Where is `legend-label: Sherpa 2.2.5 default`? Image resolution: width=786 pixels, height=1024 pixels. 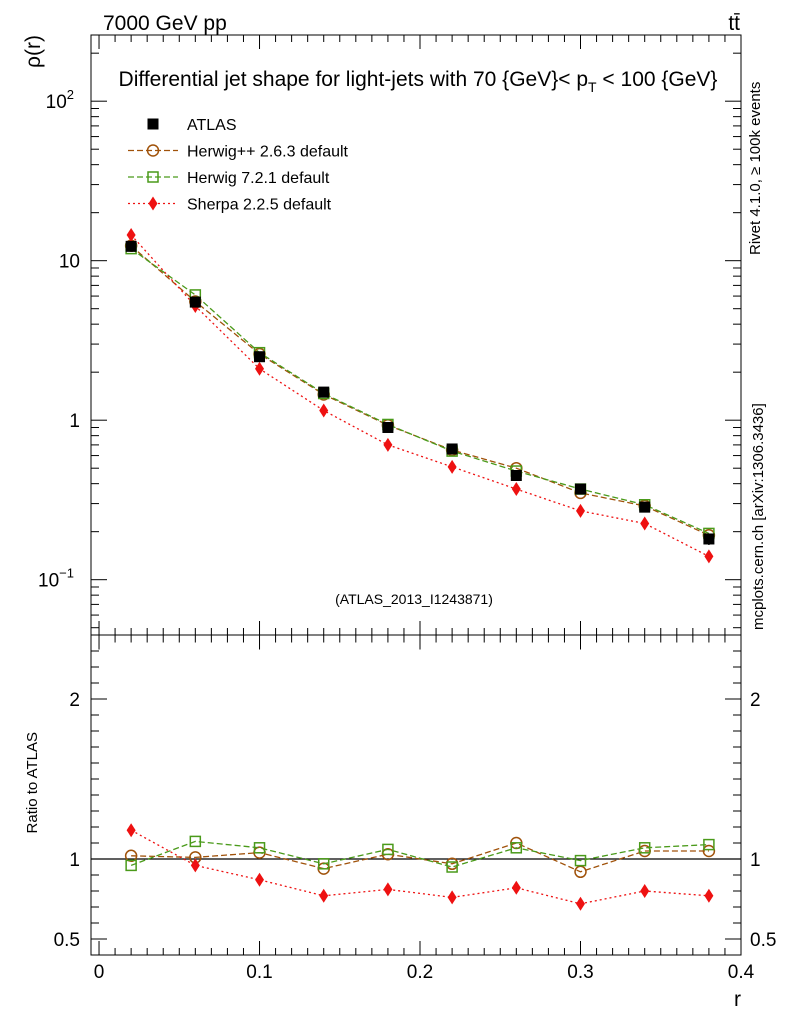
legend-label: Sherpa 2.2.5 default is located at coordinates (259, 205).